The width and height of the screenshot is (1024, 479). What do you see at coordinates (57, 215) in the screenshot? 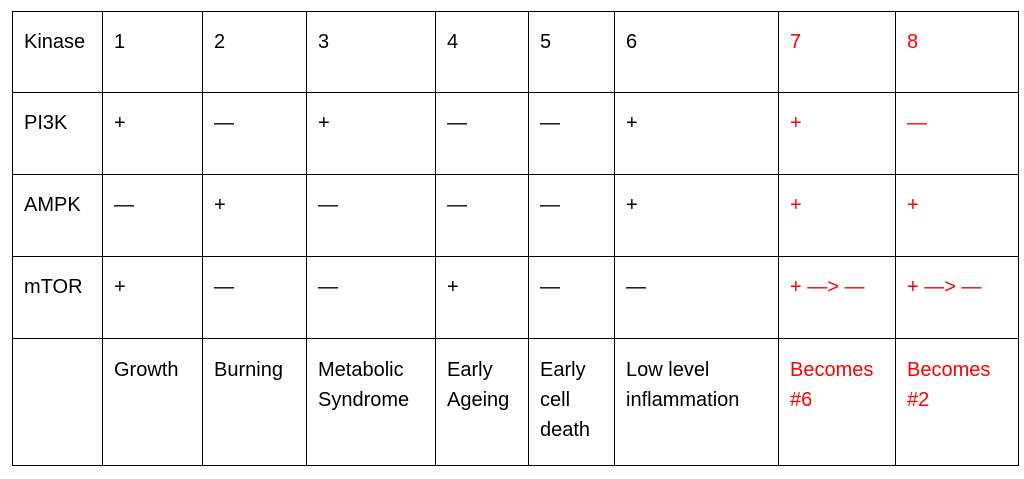
I see `row-label: AMPK` at bounding box center [57, 215].